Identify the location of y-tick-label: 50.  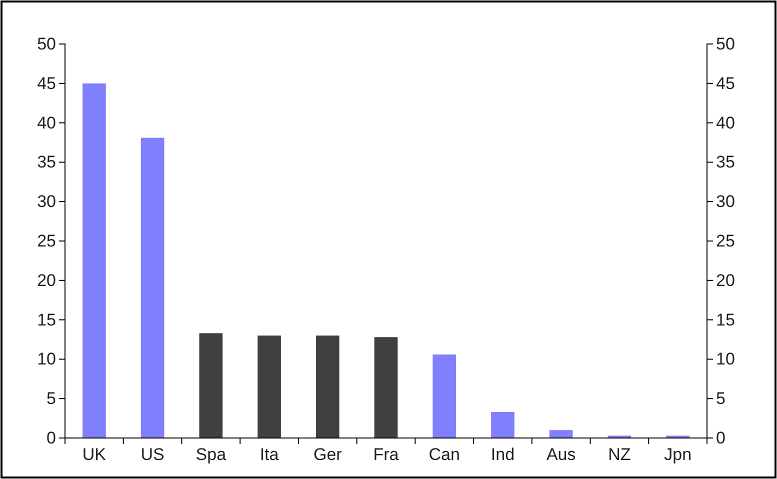
(46, 44).